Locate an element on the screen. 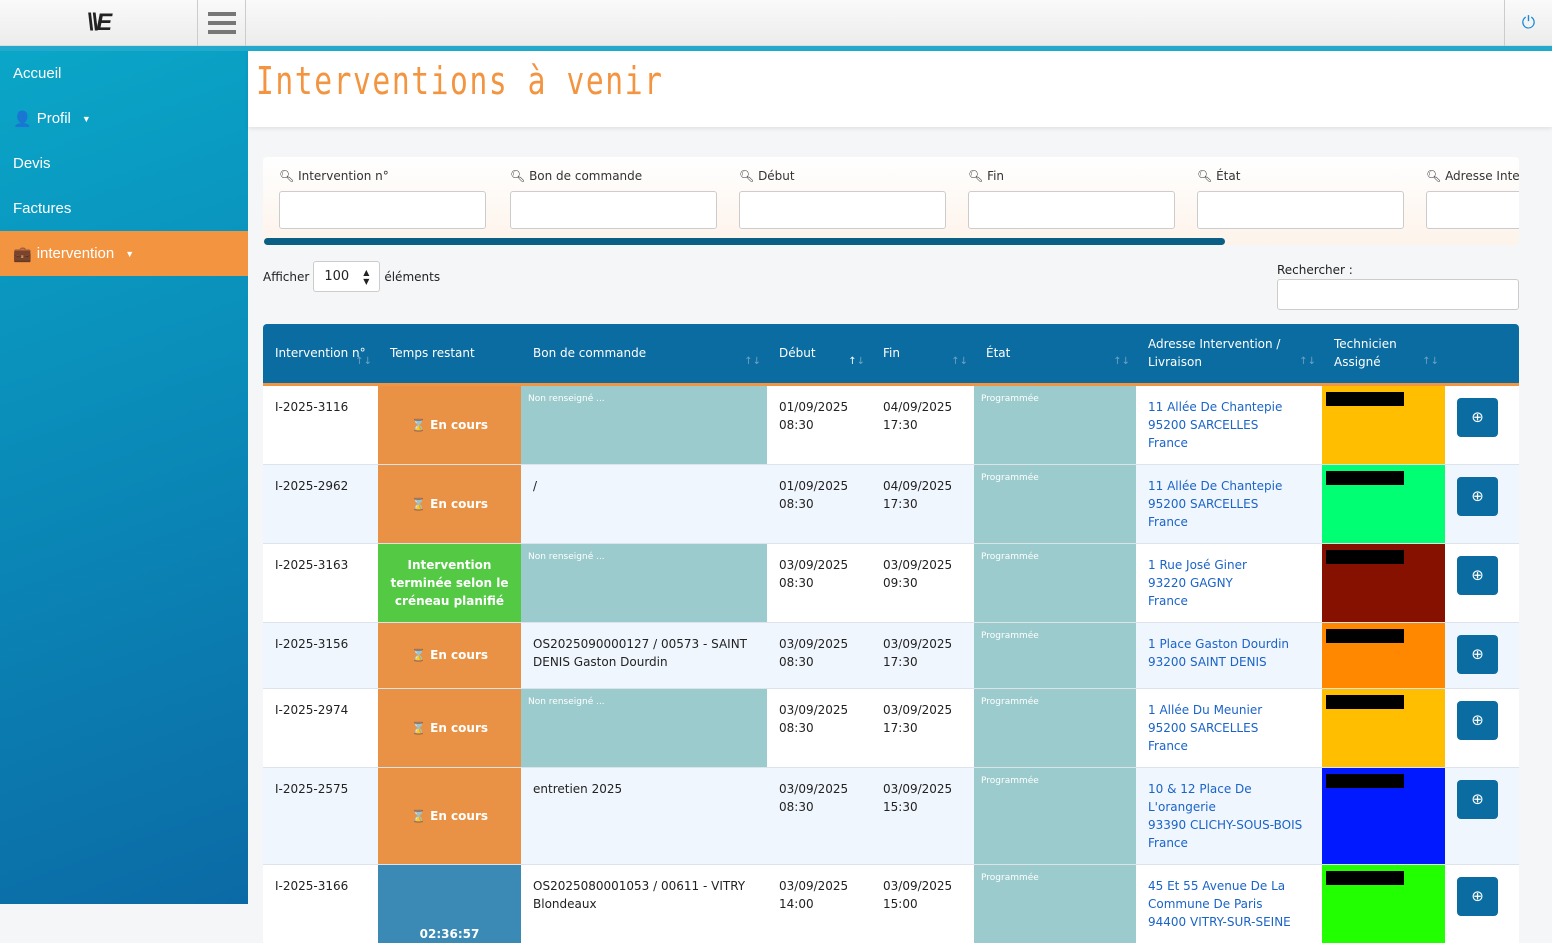  briefcase-icon: 💼 is located at coordinates (22, 254).